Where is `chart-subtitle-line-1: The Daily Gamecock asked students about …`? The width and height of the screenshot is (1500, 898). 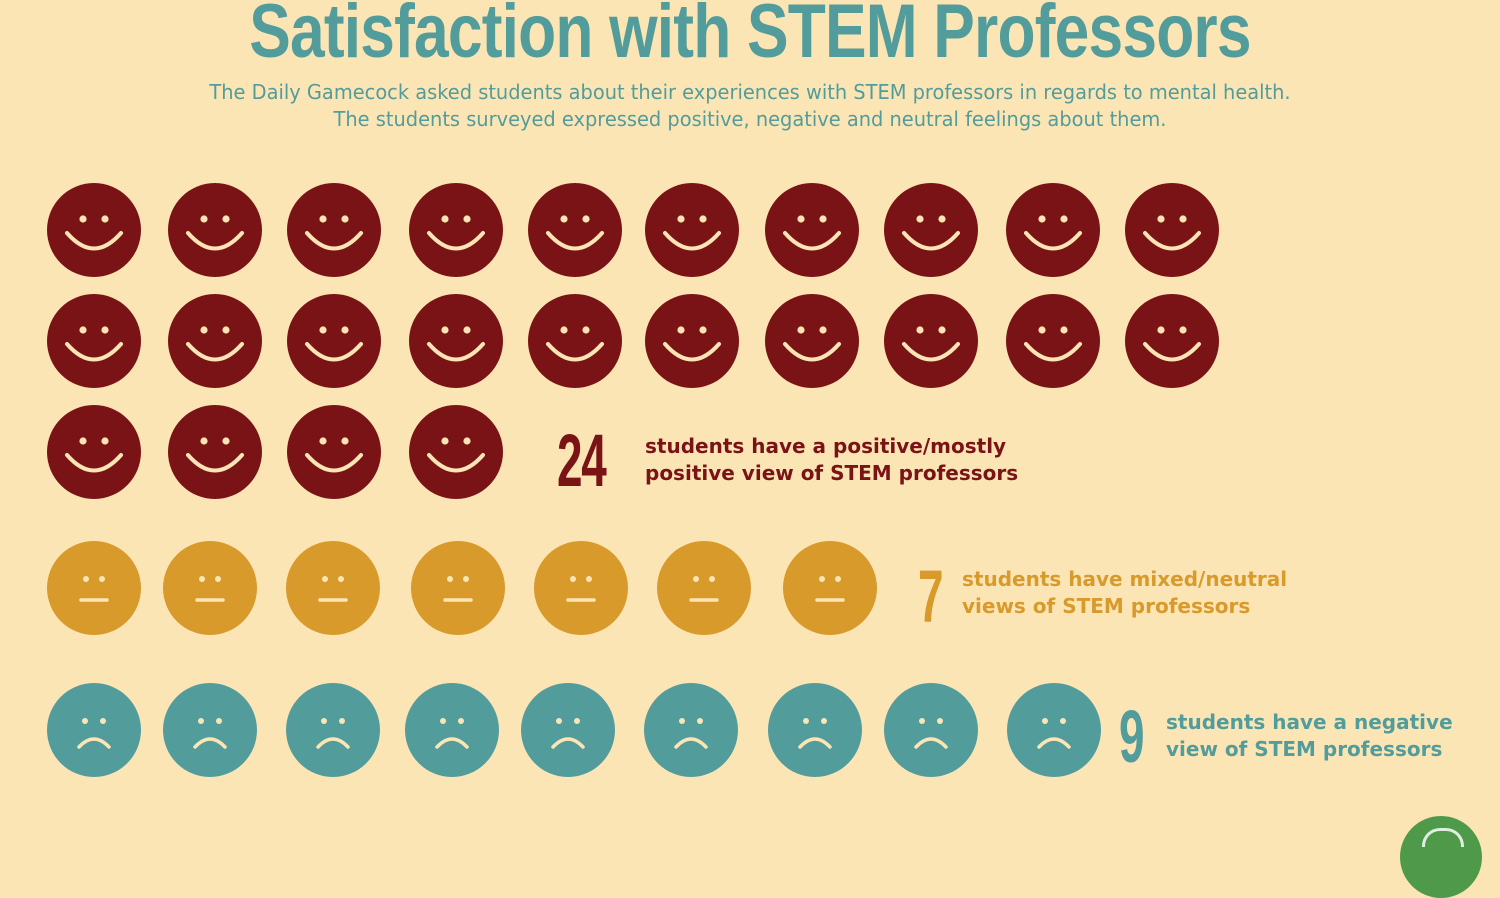
chart-subtitle-line-1: The Daily Gamecock asked students about … is located at coordinates (750, 92).